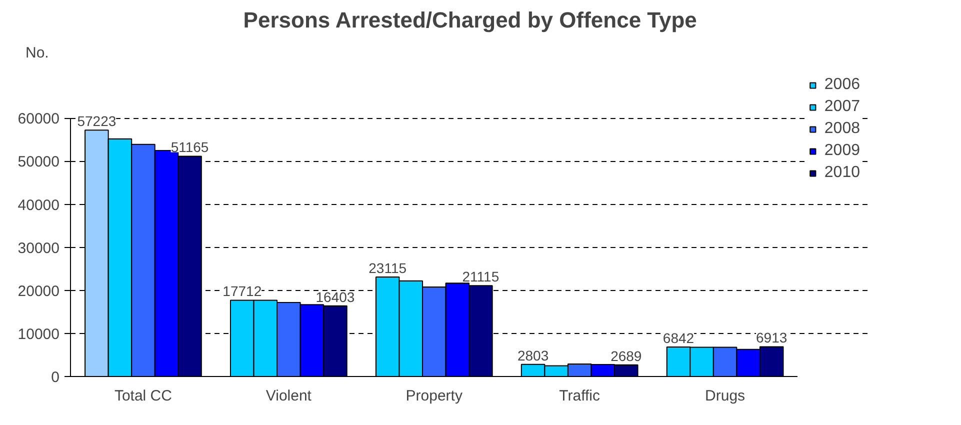 Image resolution: width=961 pixels, height=425 pixels. Describe the element at coordinates (335, 296) in the screenshot. I see `data-label: 16403` at that location.